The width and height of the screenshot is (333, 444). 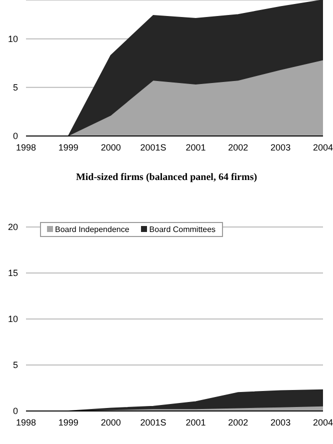 I want to click on y-tick-label: 20, so click(x=13, y=227).